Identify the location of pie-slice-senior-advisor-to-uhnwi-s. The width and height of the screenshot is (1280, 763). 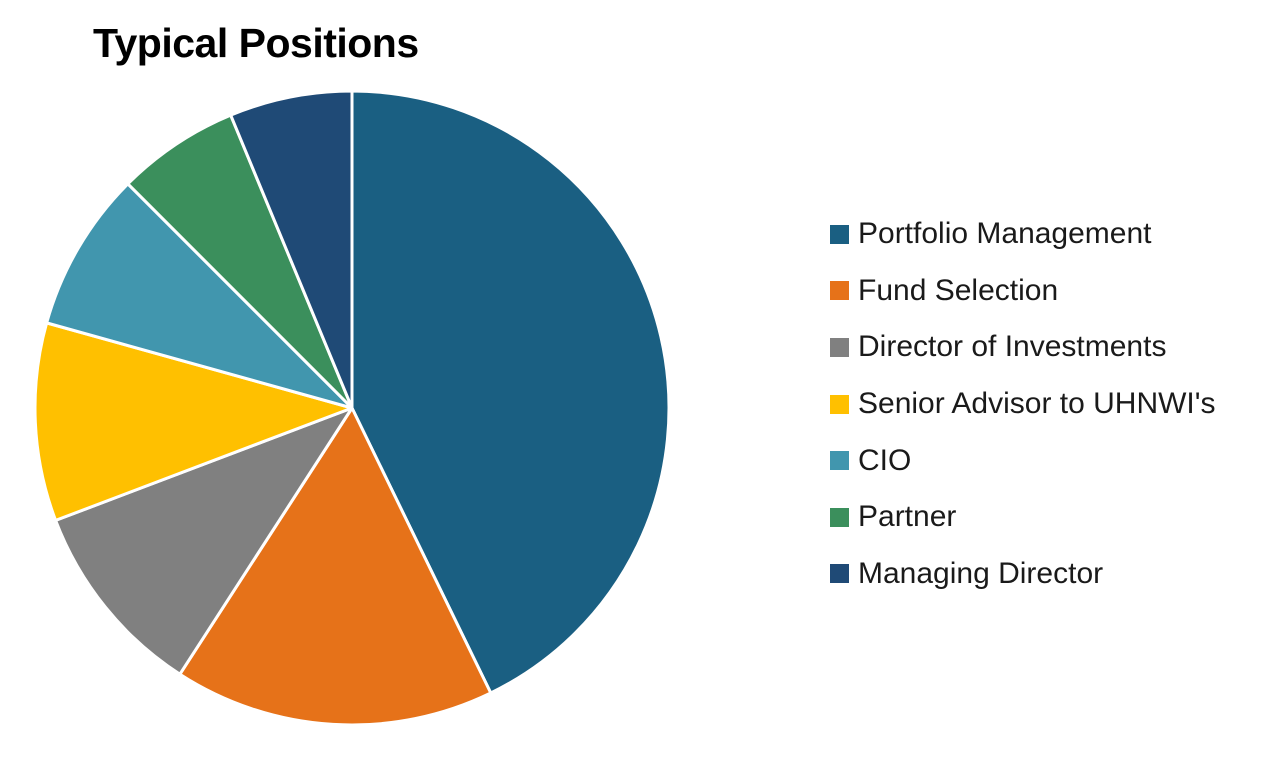
(193, 421).